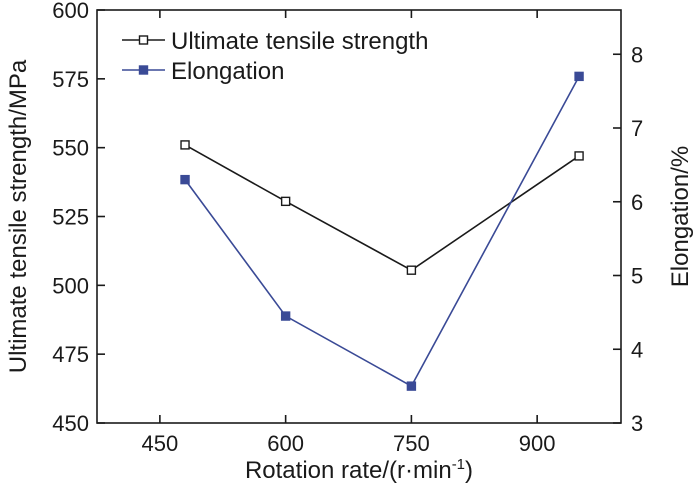  I want to click on x-axis-label: Rotation rate/(r·min-1), so click(359, 470).